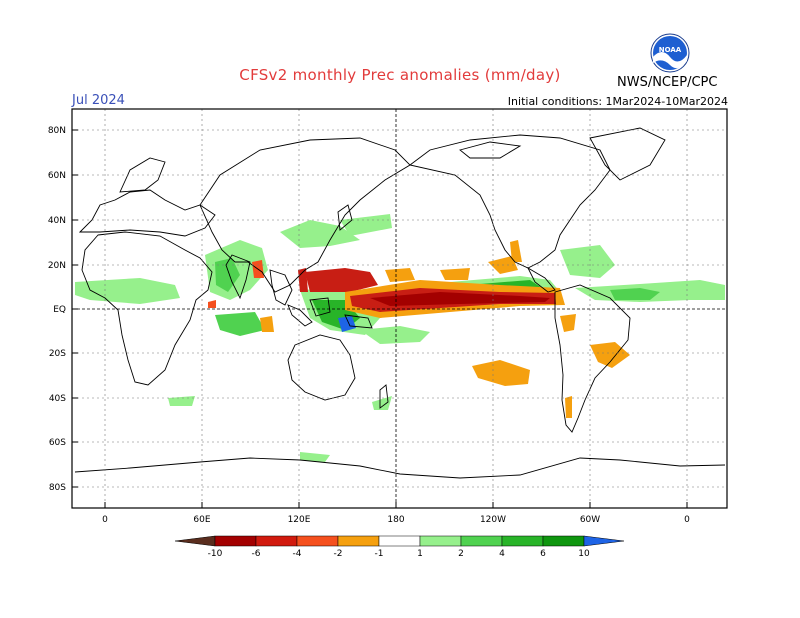 This screenshot has width=800, height=618. I want to click on colorbar-label: -2, so click(338, 554).